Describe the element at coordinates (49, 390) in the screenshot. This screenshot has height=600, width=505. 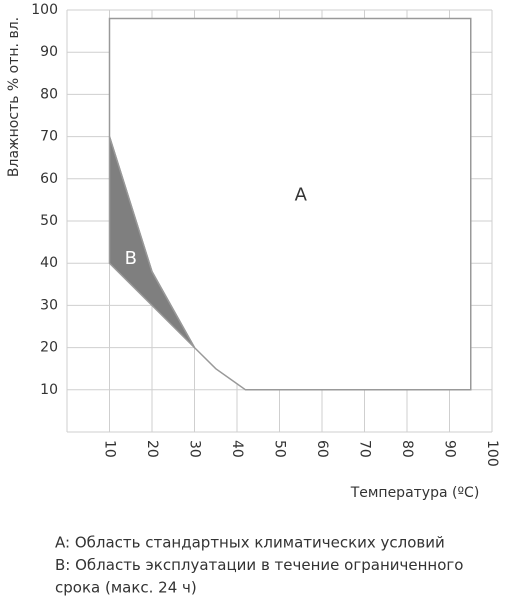
I see `y-tick-label: 10` at that location.